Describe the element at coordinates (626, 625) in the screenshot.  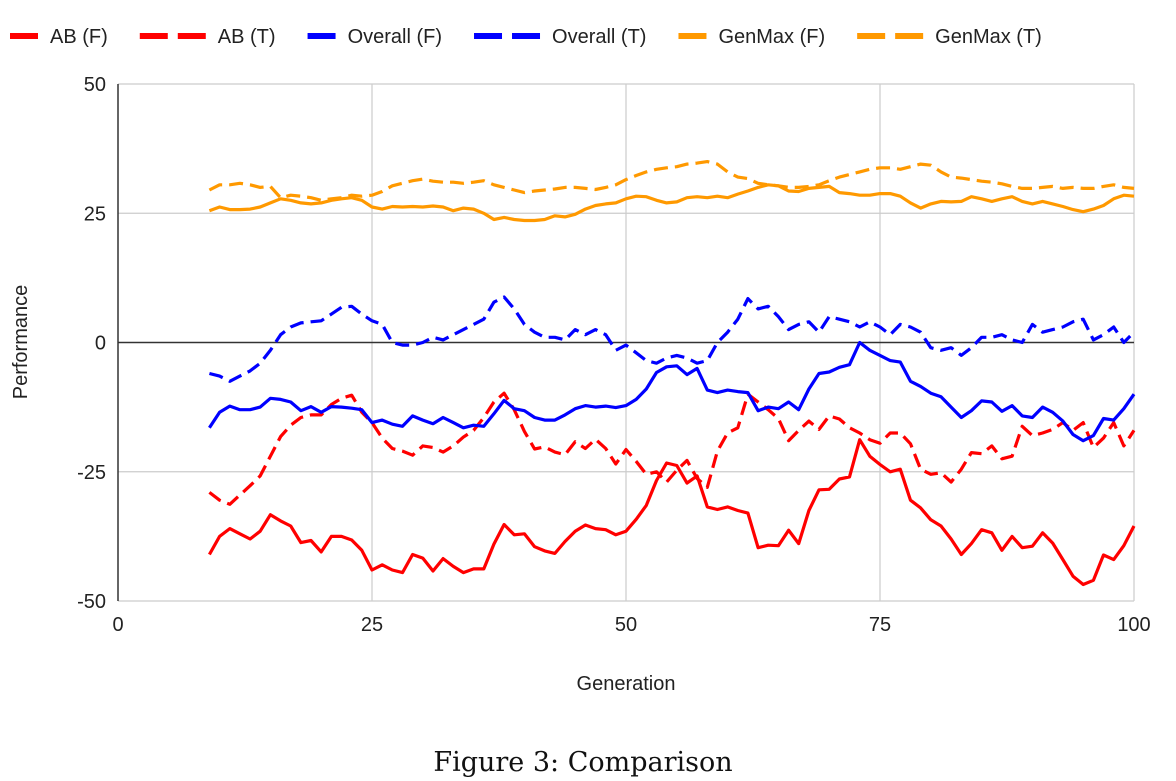
I see `x-tick-label: 50` at that location.